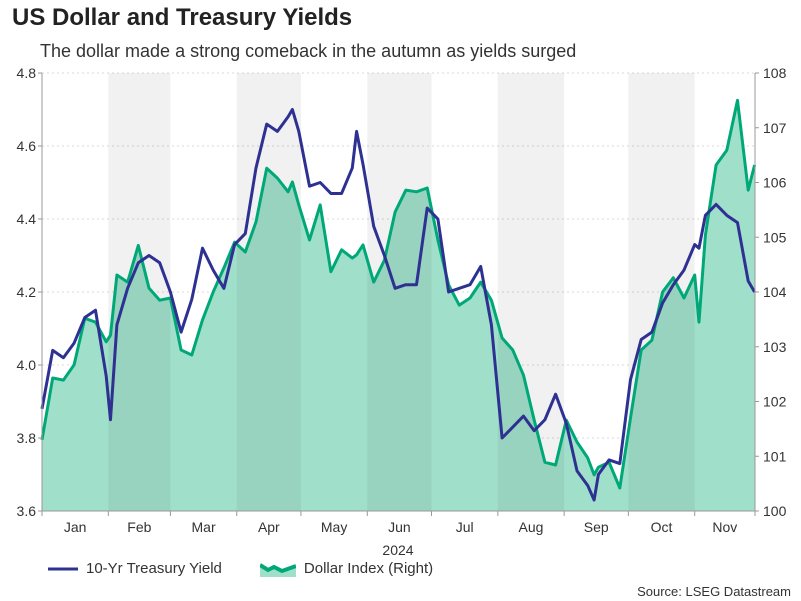  Describe the element at coordinates (27, 146) in the screenshot. I see `left-tick-label: 4.6` at that location.